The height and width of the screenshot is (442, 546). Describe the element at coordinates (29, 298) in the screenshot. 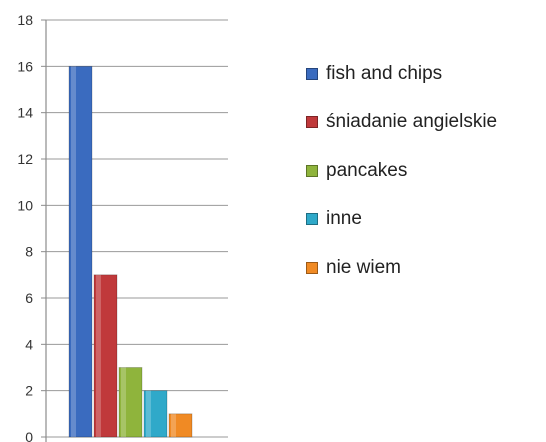

I see `y-tick-label: 6` at that location.